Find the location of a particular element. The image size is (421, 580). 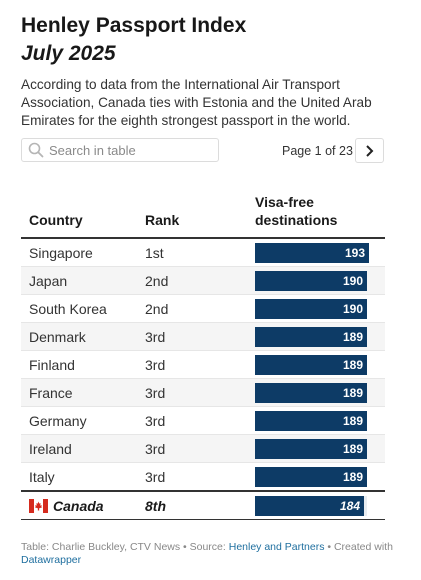

column-header-visa-free: Visa-free destinations is located at coordinates (296, 211).